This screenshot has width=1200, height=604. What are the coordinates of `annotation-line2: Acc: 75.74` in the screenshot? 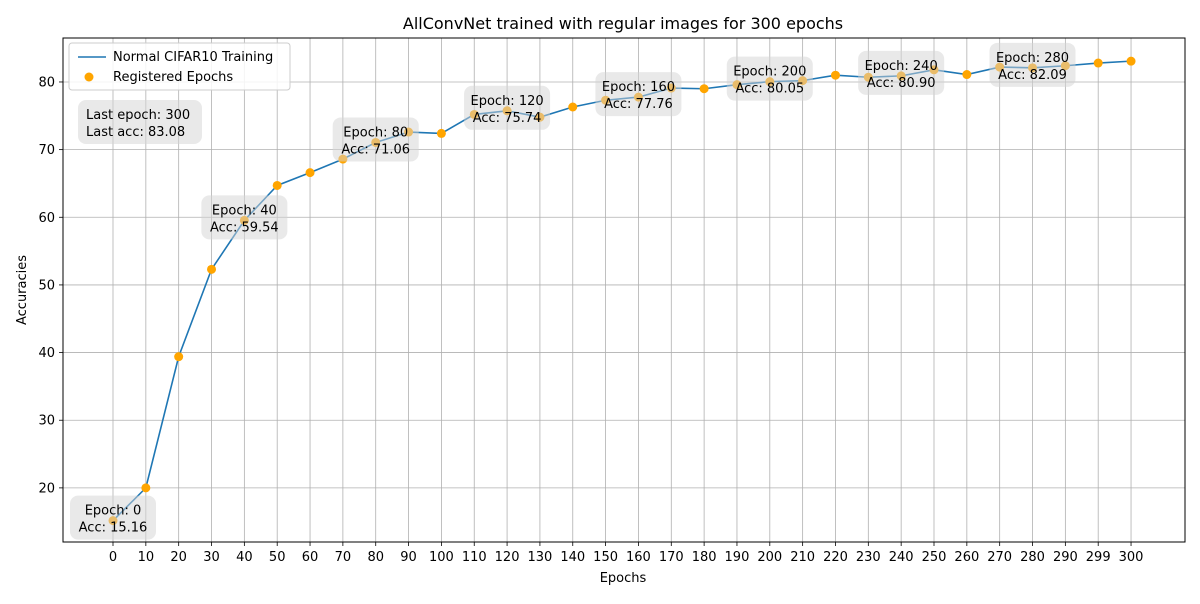 It's located at (507, 118).